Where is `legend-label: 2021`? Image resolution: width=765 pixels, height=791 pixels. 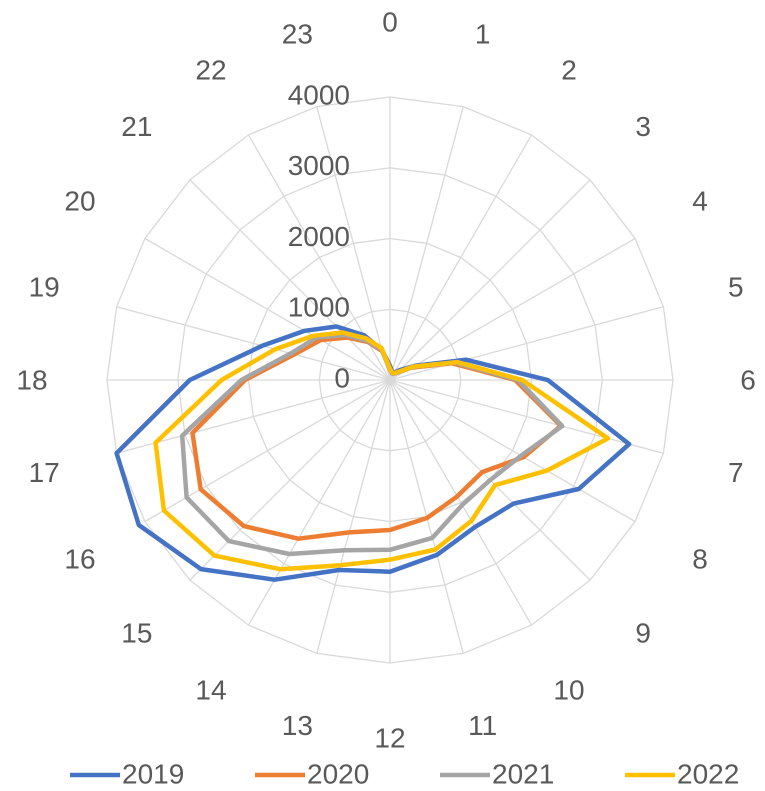 legend-label: 2021 is located at coordinates (523, 773).